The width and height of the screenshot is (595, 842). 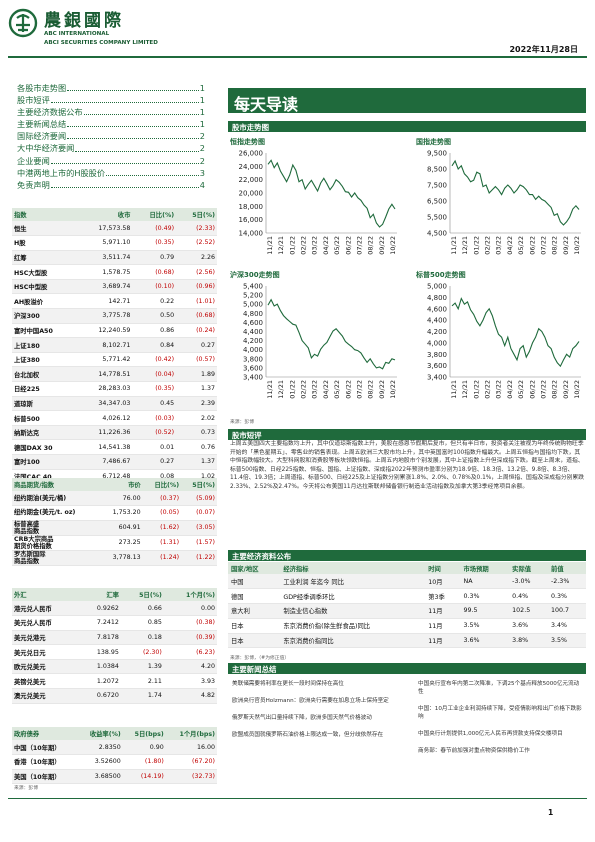 What do you see at coordinates (105, 331) in the screenshot?
I see `table-cell: 12,240.59` at bounding box center [105, 331].